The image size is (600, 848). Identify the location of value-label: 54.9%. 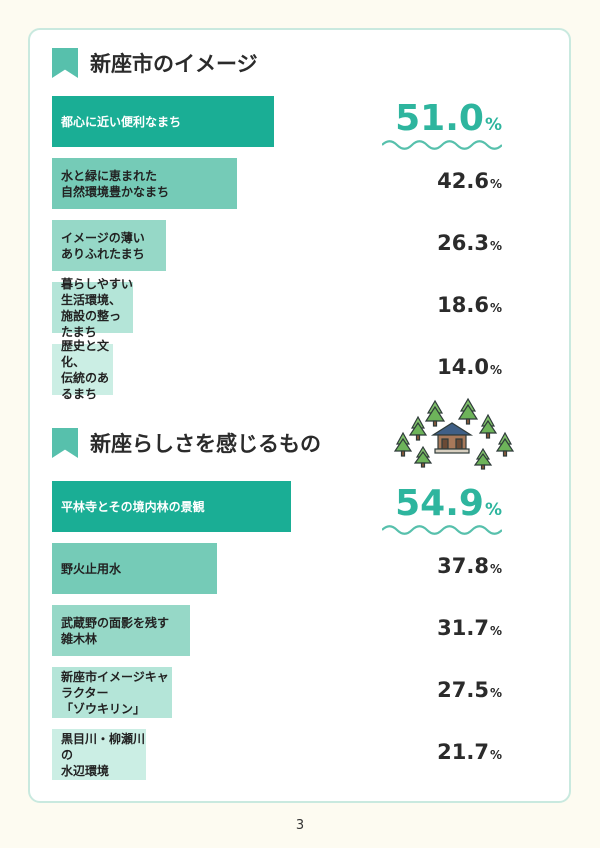
(448, 503).